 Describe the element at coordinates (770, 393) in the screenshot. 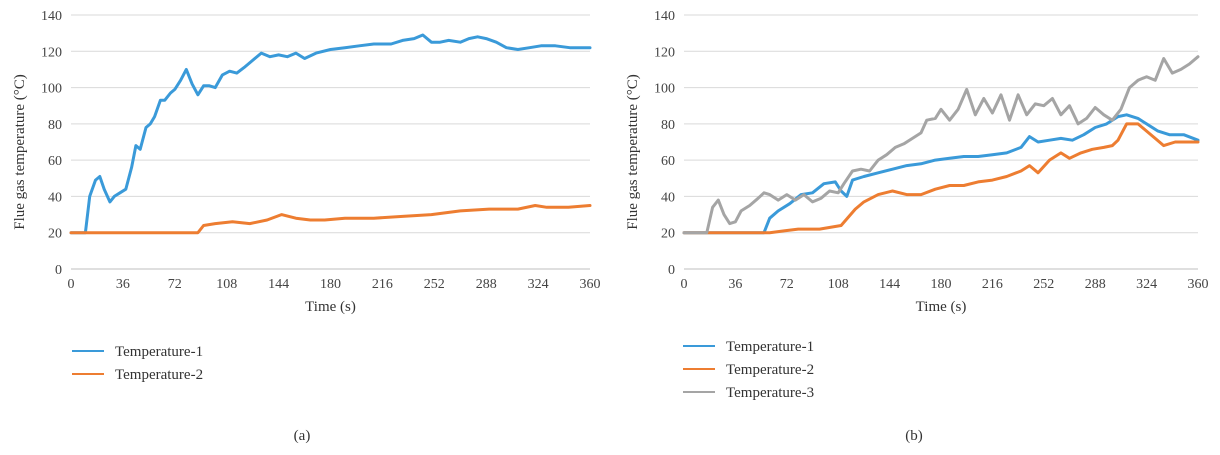

I see `legend-entry: Temperature-3` at that location.